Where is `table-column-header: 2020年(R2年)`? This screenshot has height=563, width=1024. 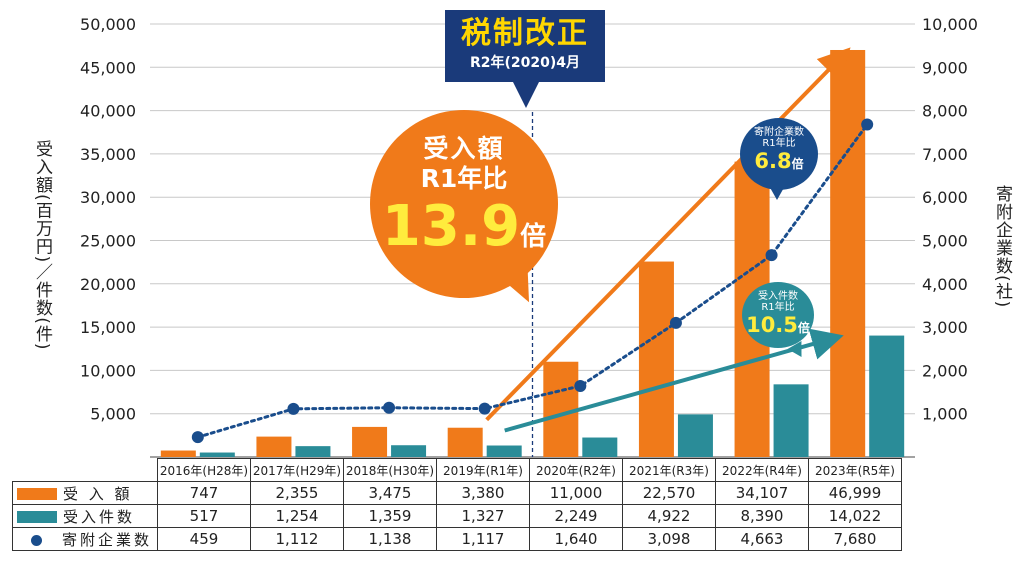 table-column-header: 2020年(R2年) is located at coordinates (576, 470).